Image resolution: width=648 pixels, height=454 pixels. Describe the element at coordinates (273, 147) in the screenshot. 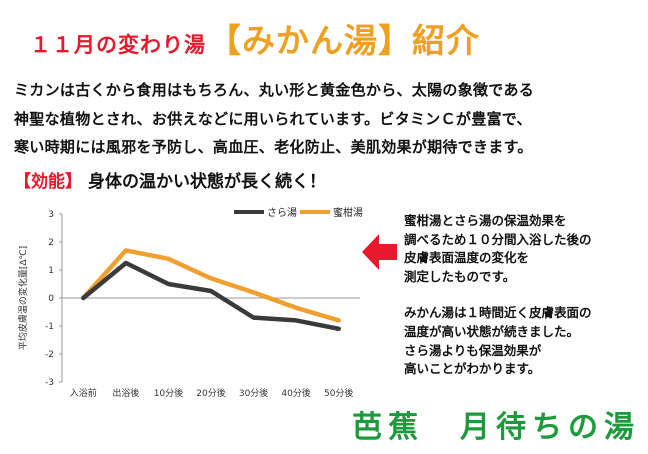

I see `intro-line: 寒い時期には風邪を予防し、高血圧、老化防止、美肌効果が期待できます。` at that location.